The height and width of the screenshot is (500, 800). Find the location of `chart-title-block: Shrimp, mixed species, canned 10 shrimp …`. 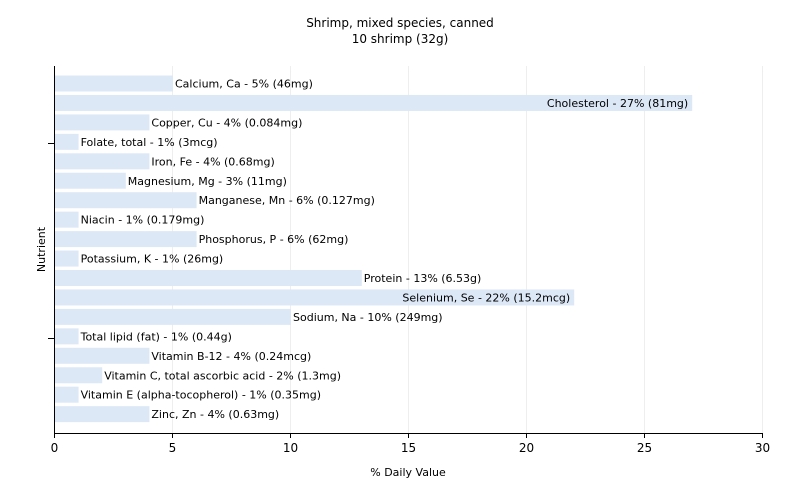

chart-title-block: Shrimp, mixed species, canned 10 shrimp … is located at coordinates (400, 31).